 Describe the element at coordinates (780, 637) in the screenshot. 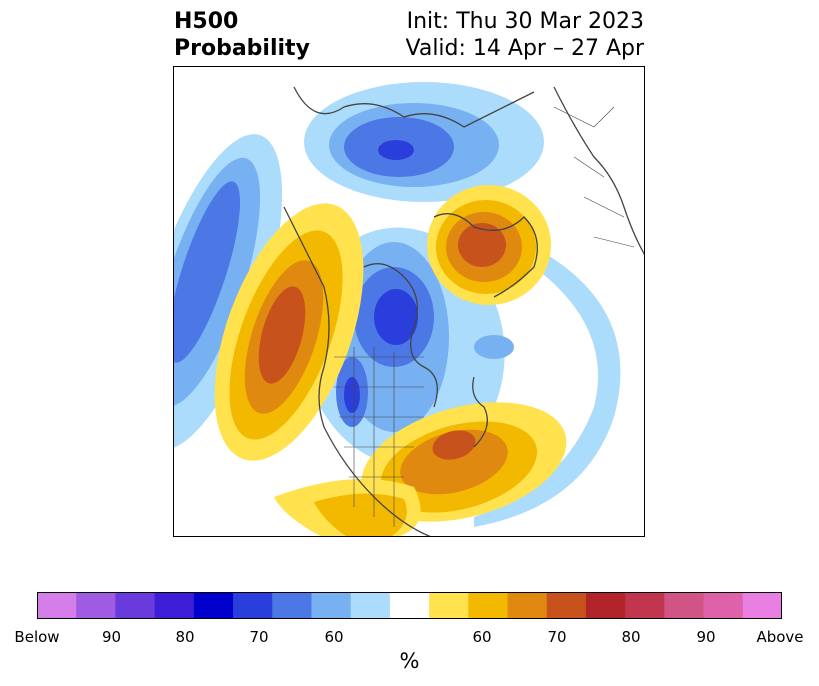

I see `colorbar-tick-9: Above` at that location.